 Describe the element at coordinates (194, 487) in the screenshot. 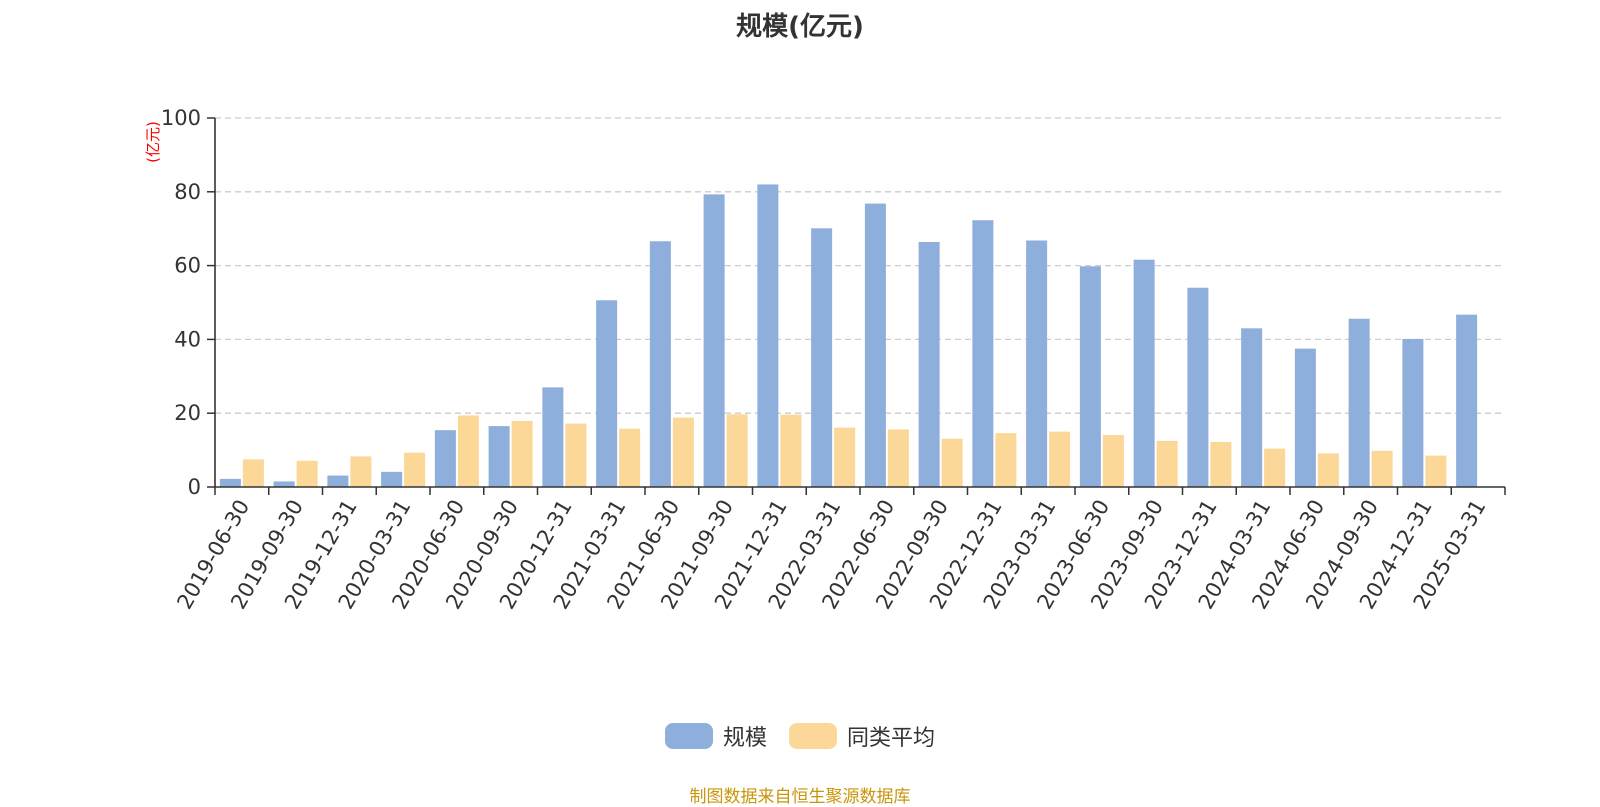

I see `y-tick-label: 0` at that location.